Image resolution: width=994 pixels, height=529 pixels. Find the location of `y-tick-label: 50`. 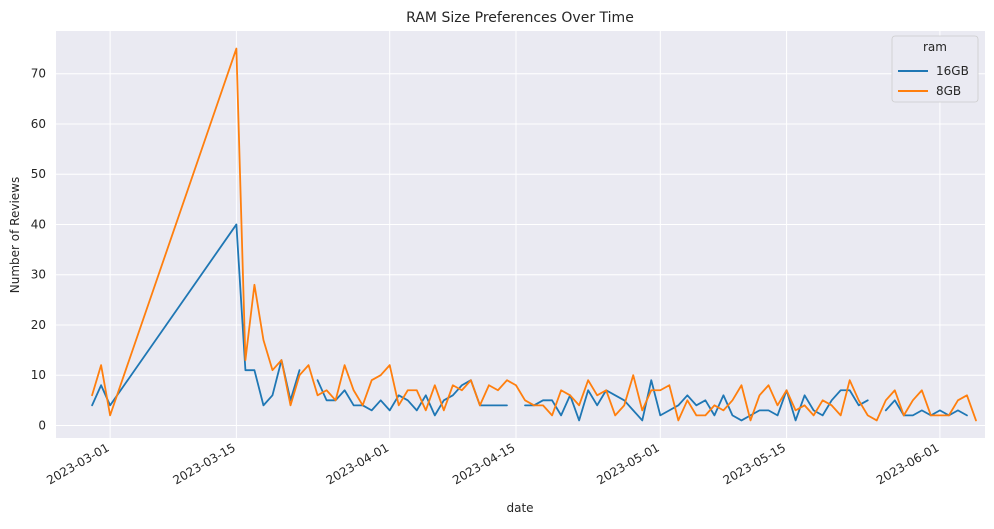

y-tick-label: 50 is located at coordinates (38, 174).